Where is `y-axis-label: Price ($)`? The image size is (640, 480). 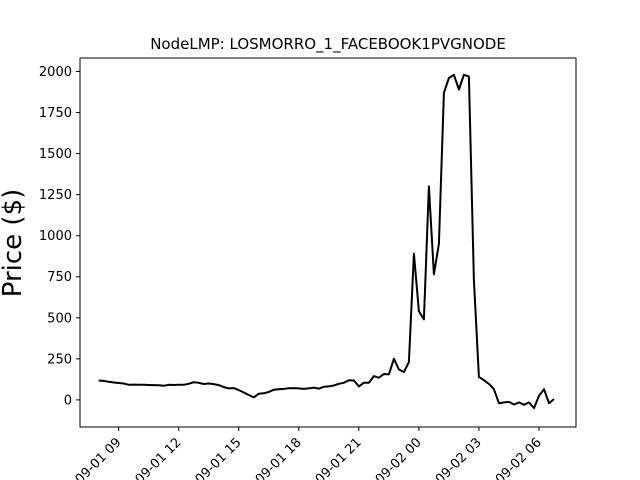 y-axis-label: Price ($) is located at coordinates (14, 243).